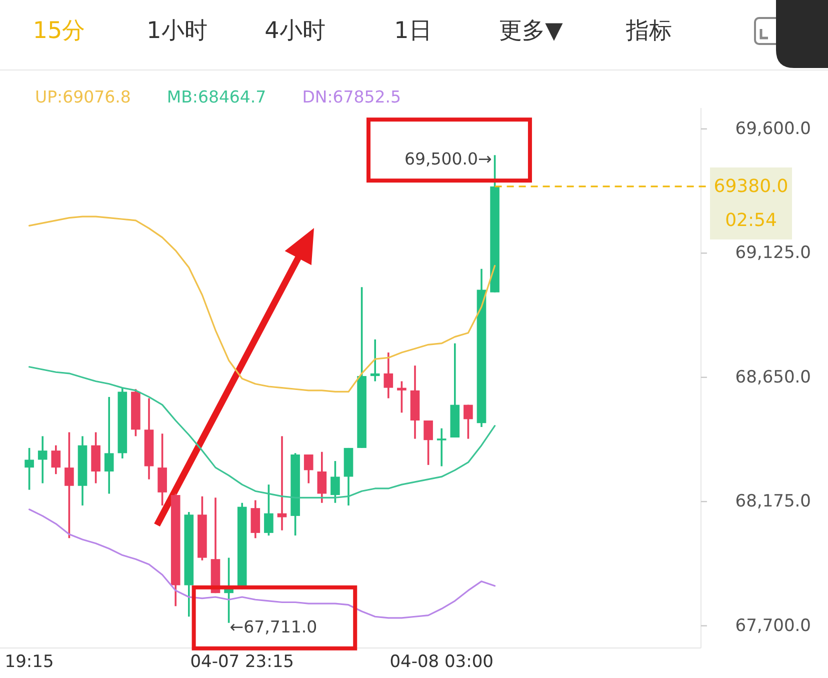 The image size is (828, 678). What do you see at coordinates (83, 97) in the screenshot?
I see `text: UP:69076.8` at bounding box center [83, 97].